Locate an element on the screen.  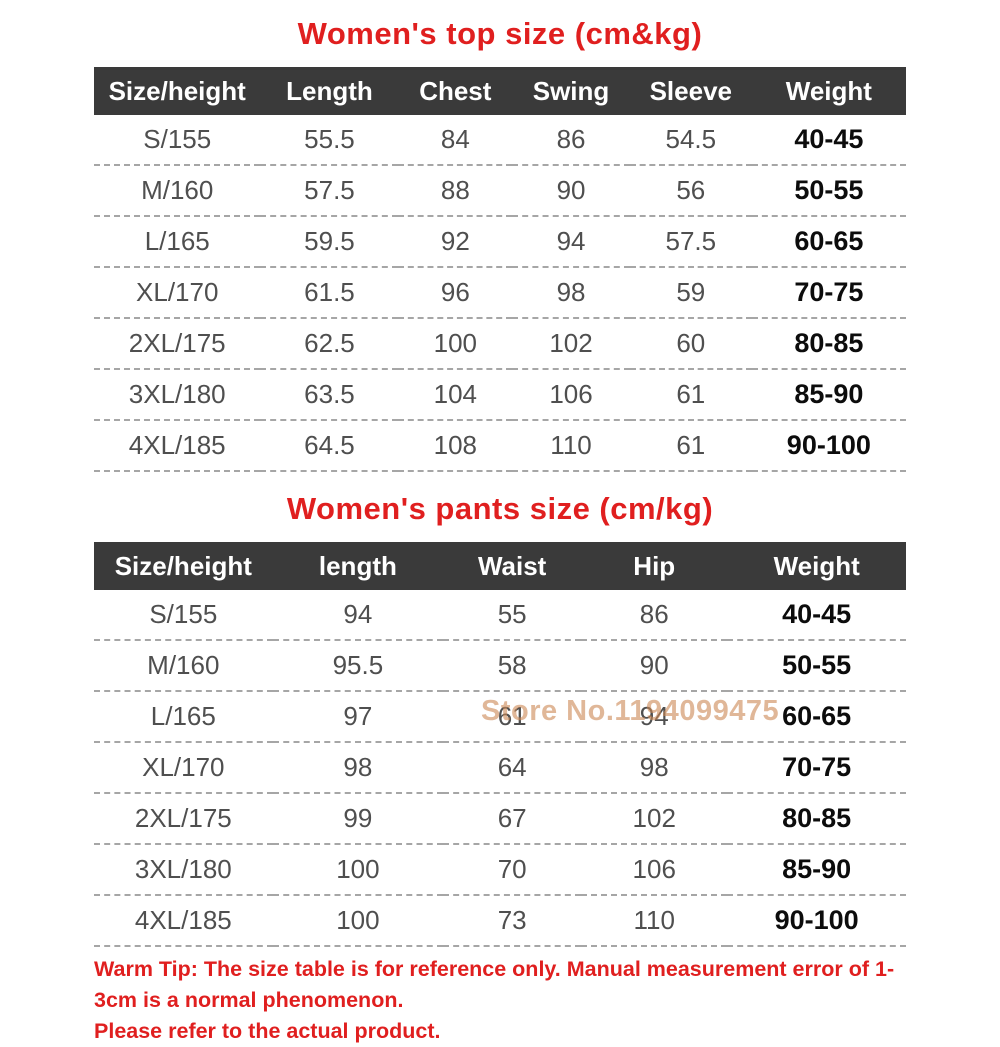
measurement-cell: 96 is located at coordinates (455, 293).